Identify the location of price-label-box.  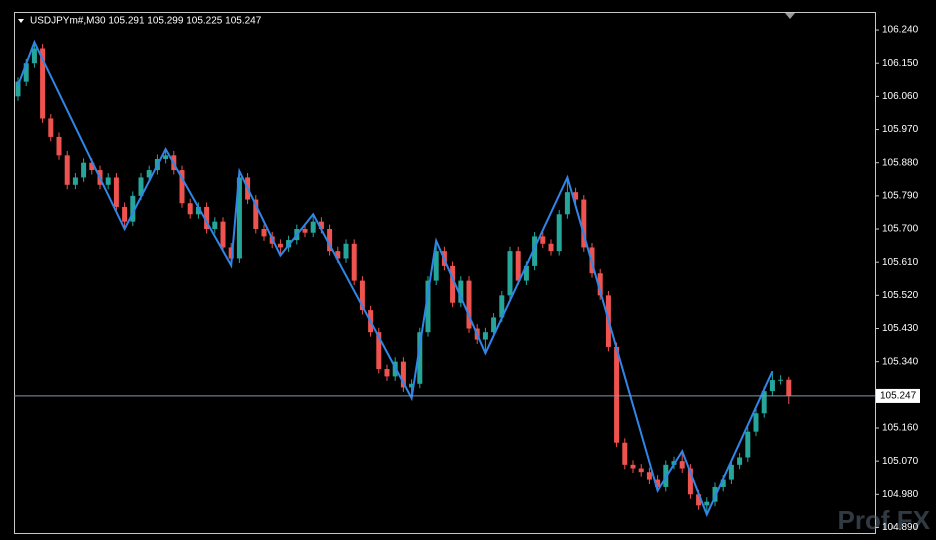
(898, 395).